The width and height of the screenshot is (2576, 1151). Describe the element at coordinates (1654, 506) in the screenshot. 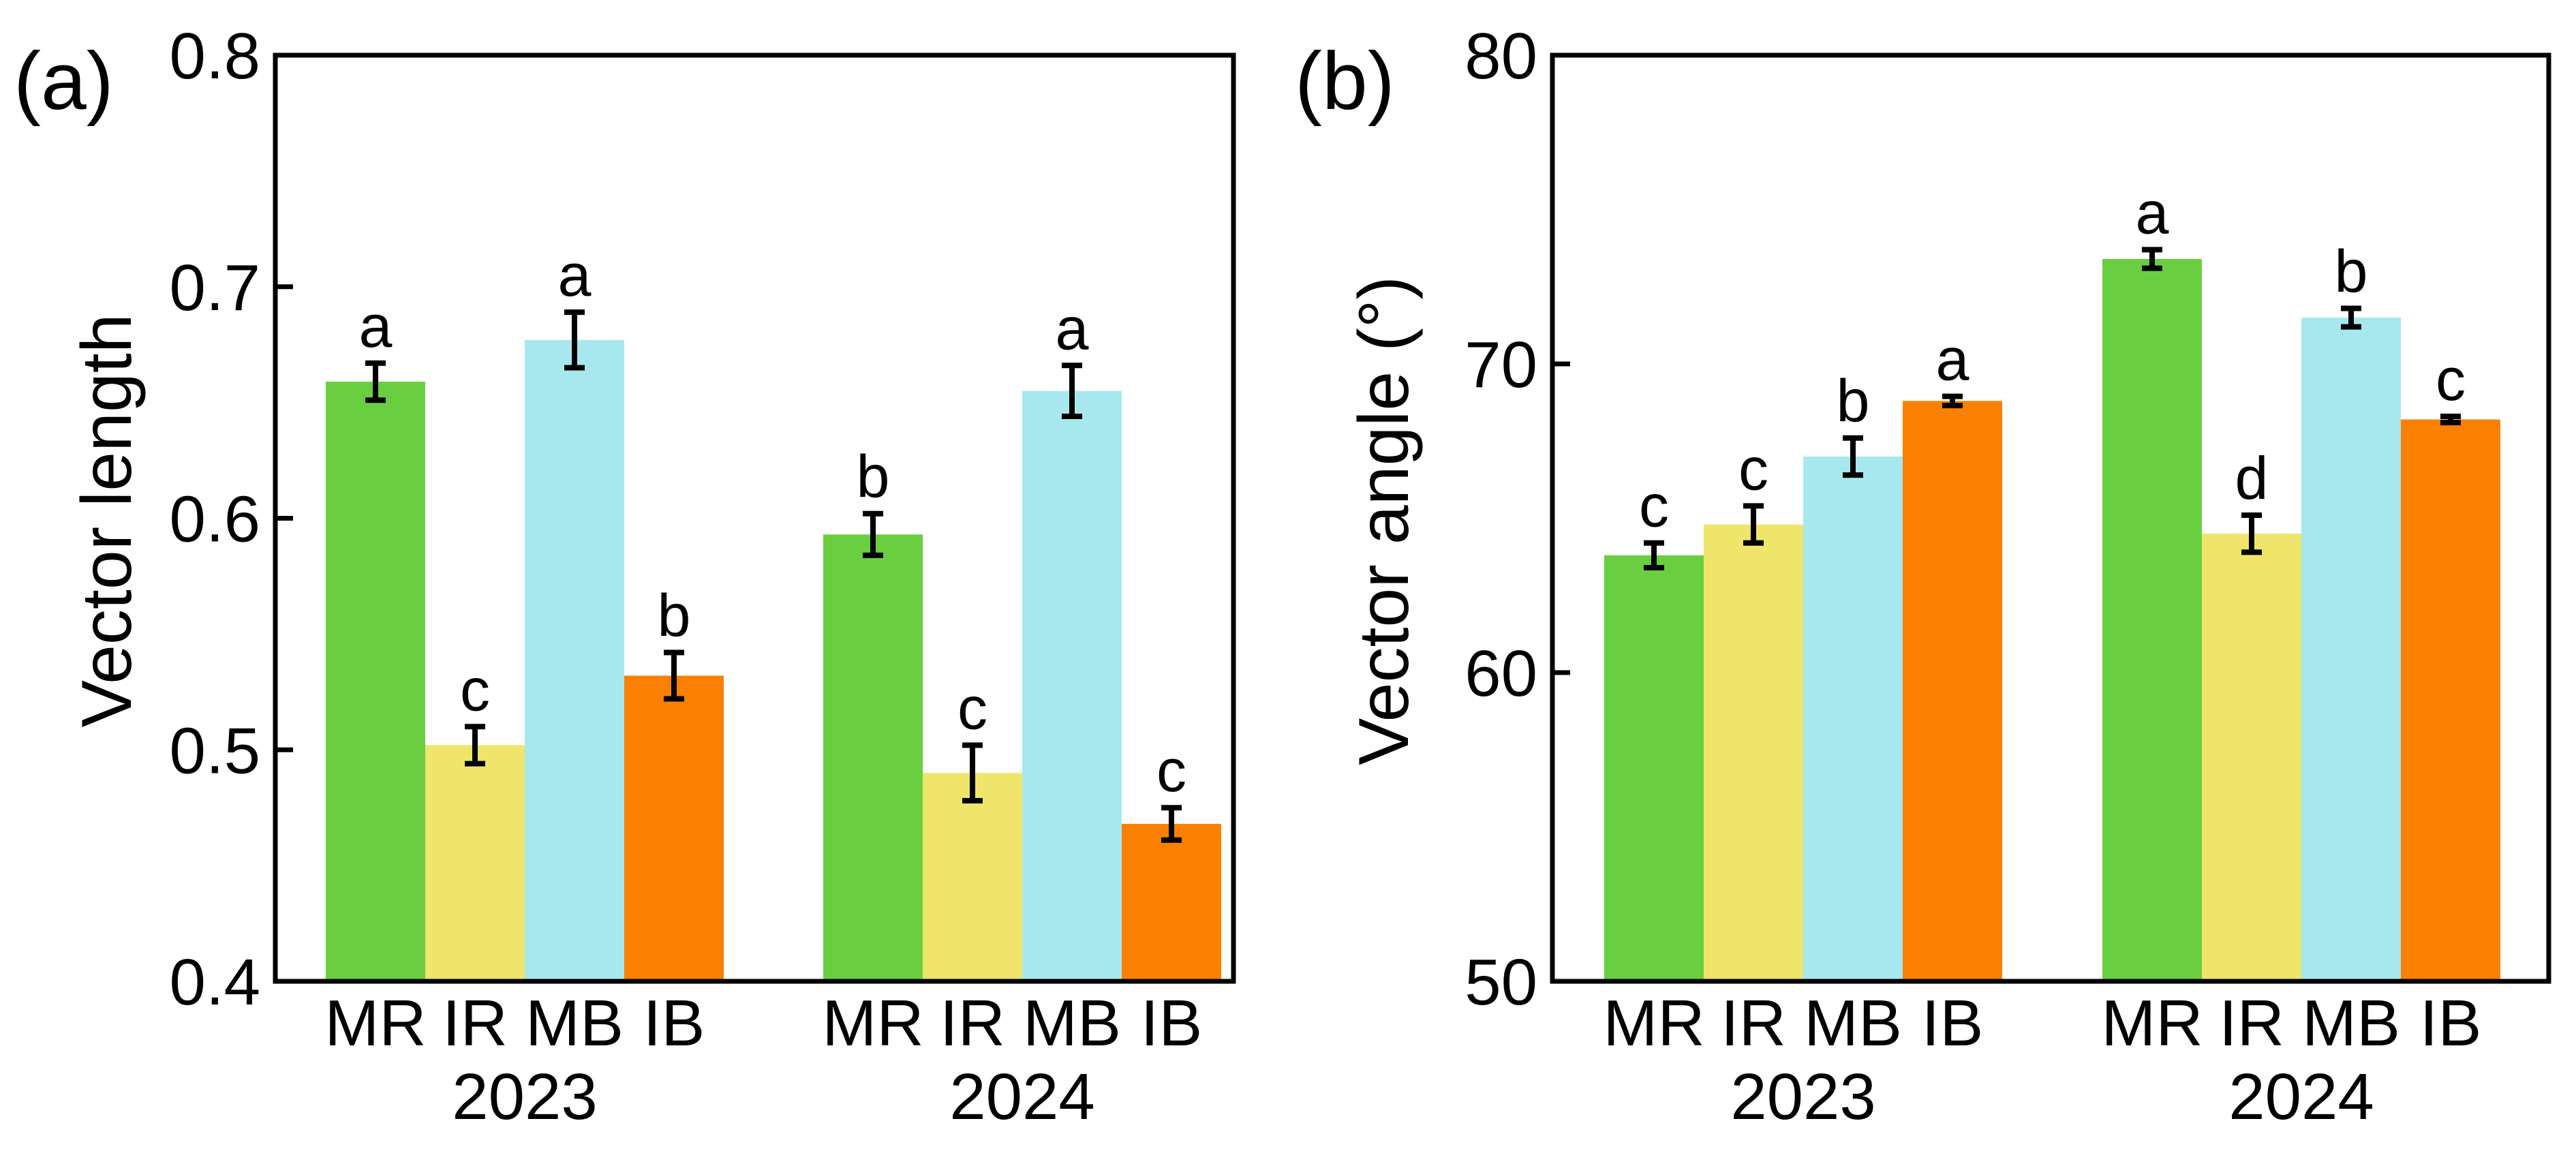

I see `panel-b-letter-2023-MR: c` at that location.